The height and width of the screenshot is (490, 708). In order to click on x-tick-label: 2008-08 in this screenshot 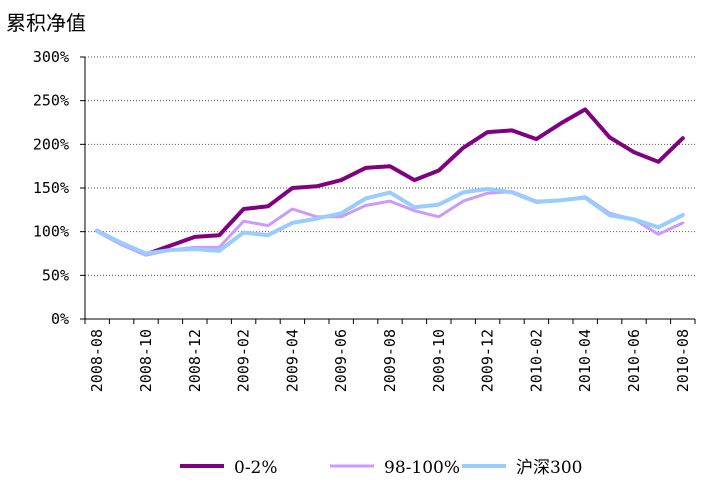, I will do `click(97, 360)`.